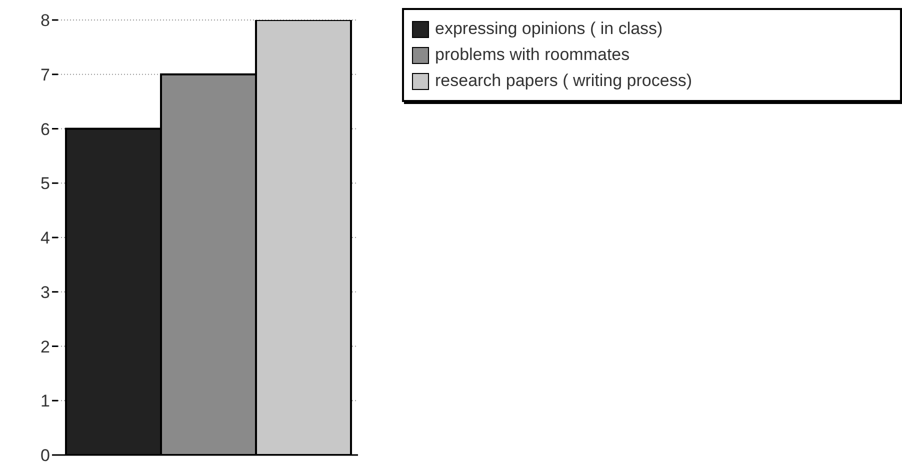 This screenshot has height=463, width=902. I want to click on y-tick-label: 4, so click(45, 238).